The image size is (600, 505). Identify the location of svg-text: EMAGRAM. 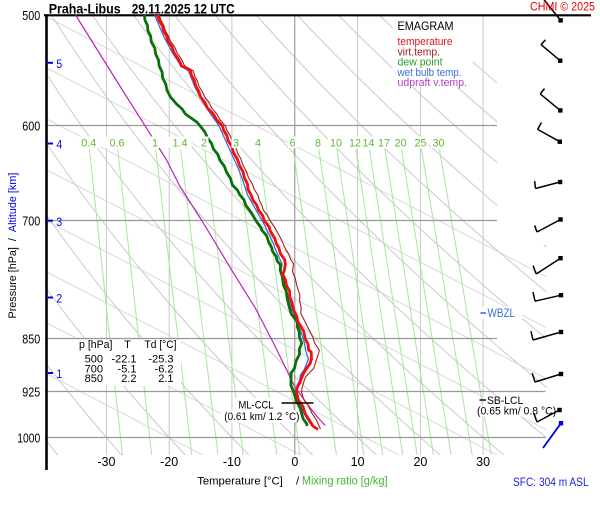
(426, 26).